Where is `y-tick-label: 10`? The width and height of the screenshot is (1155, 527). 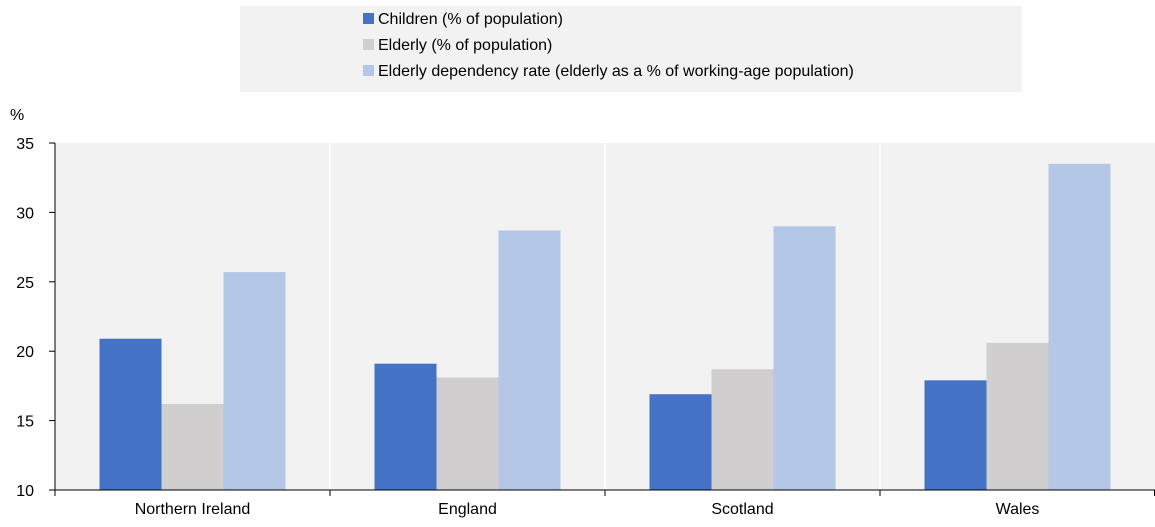 y-tick-label: 10 is located at coordinates (25, 491).